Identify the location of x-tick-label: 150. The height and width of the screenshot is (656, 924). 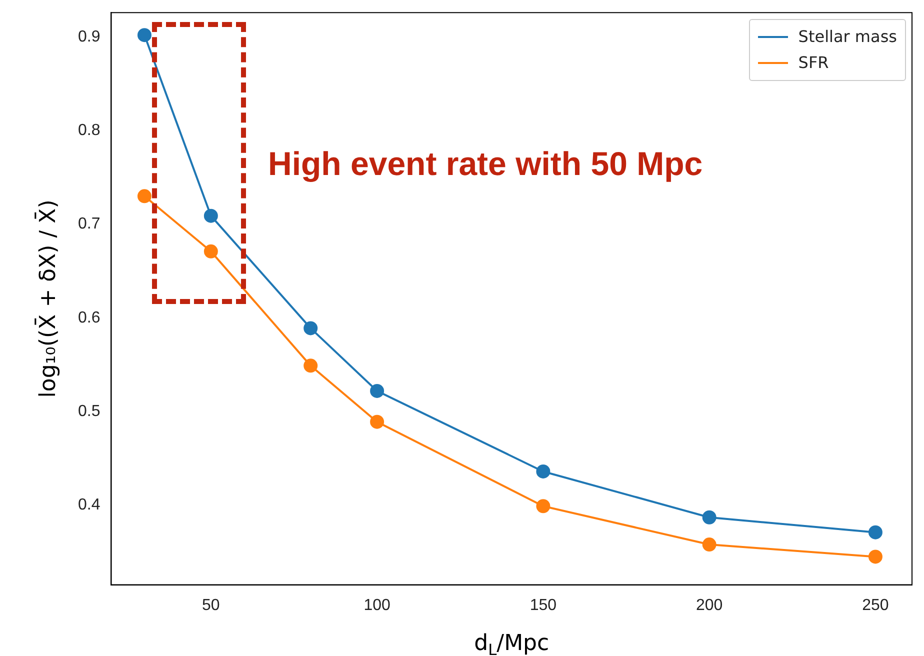
(543, 605).